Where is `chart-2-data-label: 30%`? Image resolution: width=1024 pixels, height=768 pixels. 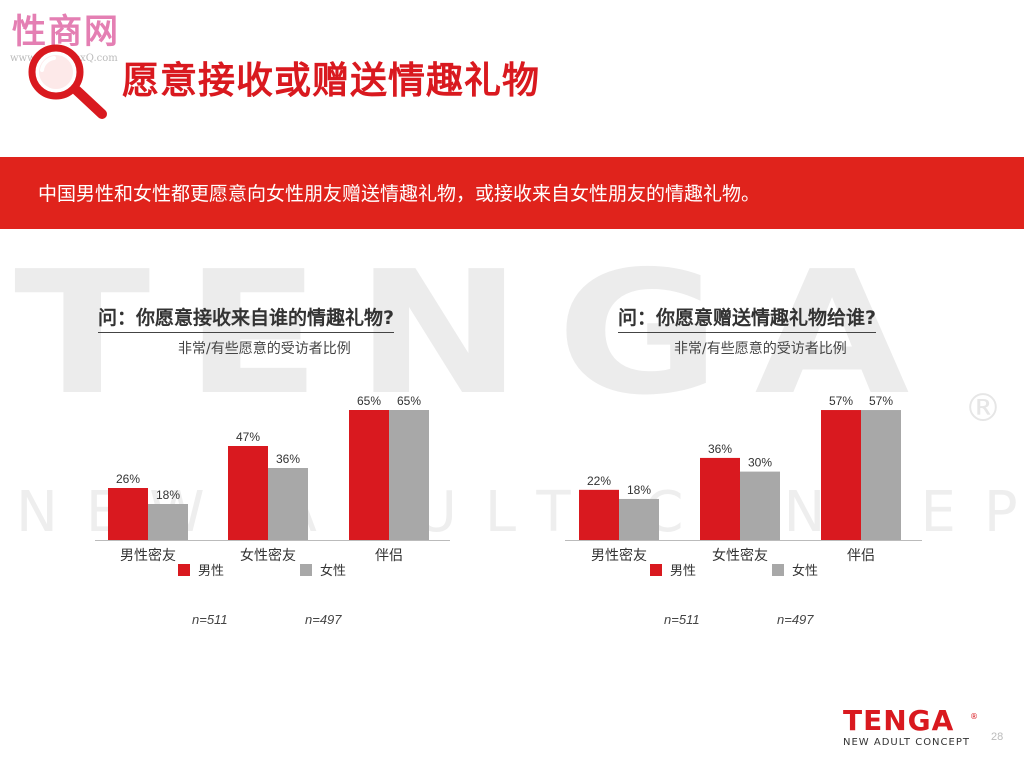 chart-2-data-label: 30% is located at coordinates (760, 463).